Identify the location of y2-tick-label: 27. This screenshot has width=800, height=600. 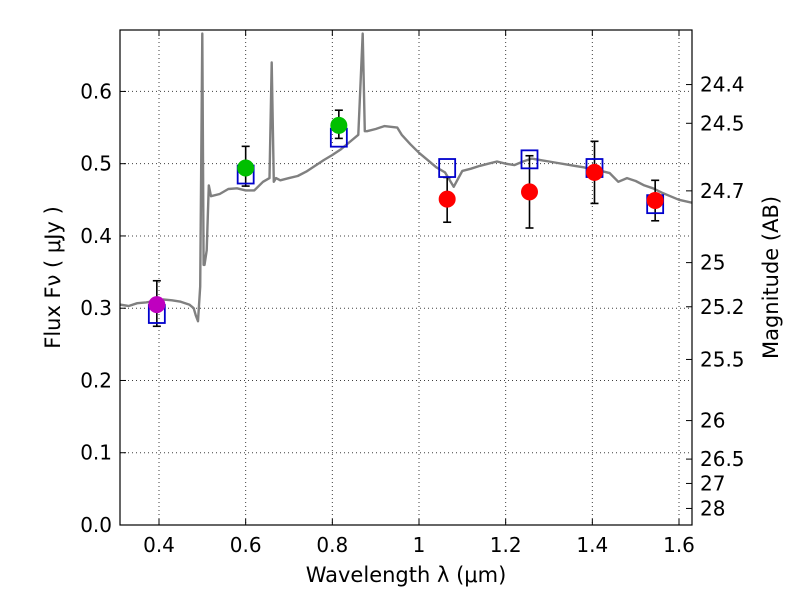
(712, 483).